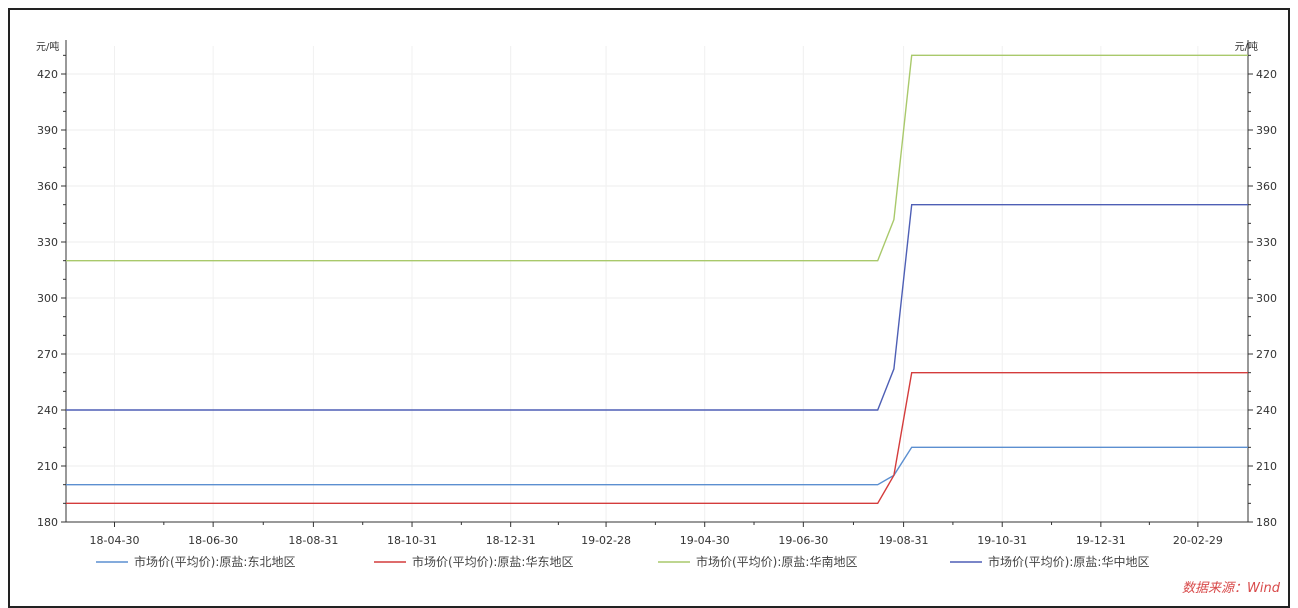  What do you see at coordinates (1266, 186) in the screenshot?
I see `y-tick-label-right: 360` at bounding box center [1266, 186].